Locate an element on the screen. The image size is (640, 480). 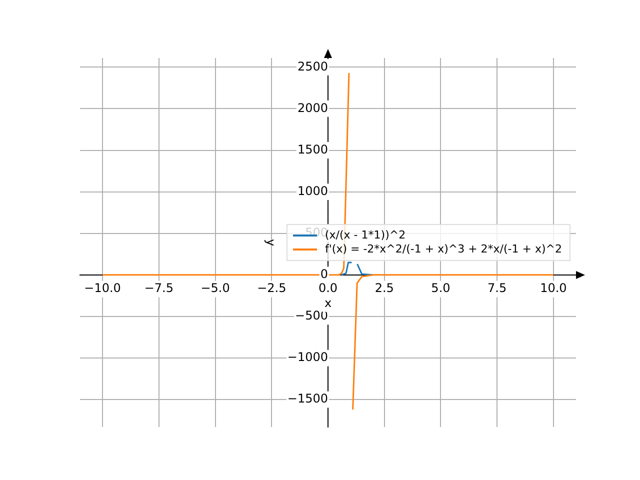
x-tick-label: 10.0 is located at coordinates (553, 288).